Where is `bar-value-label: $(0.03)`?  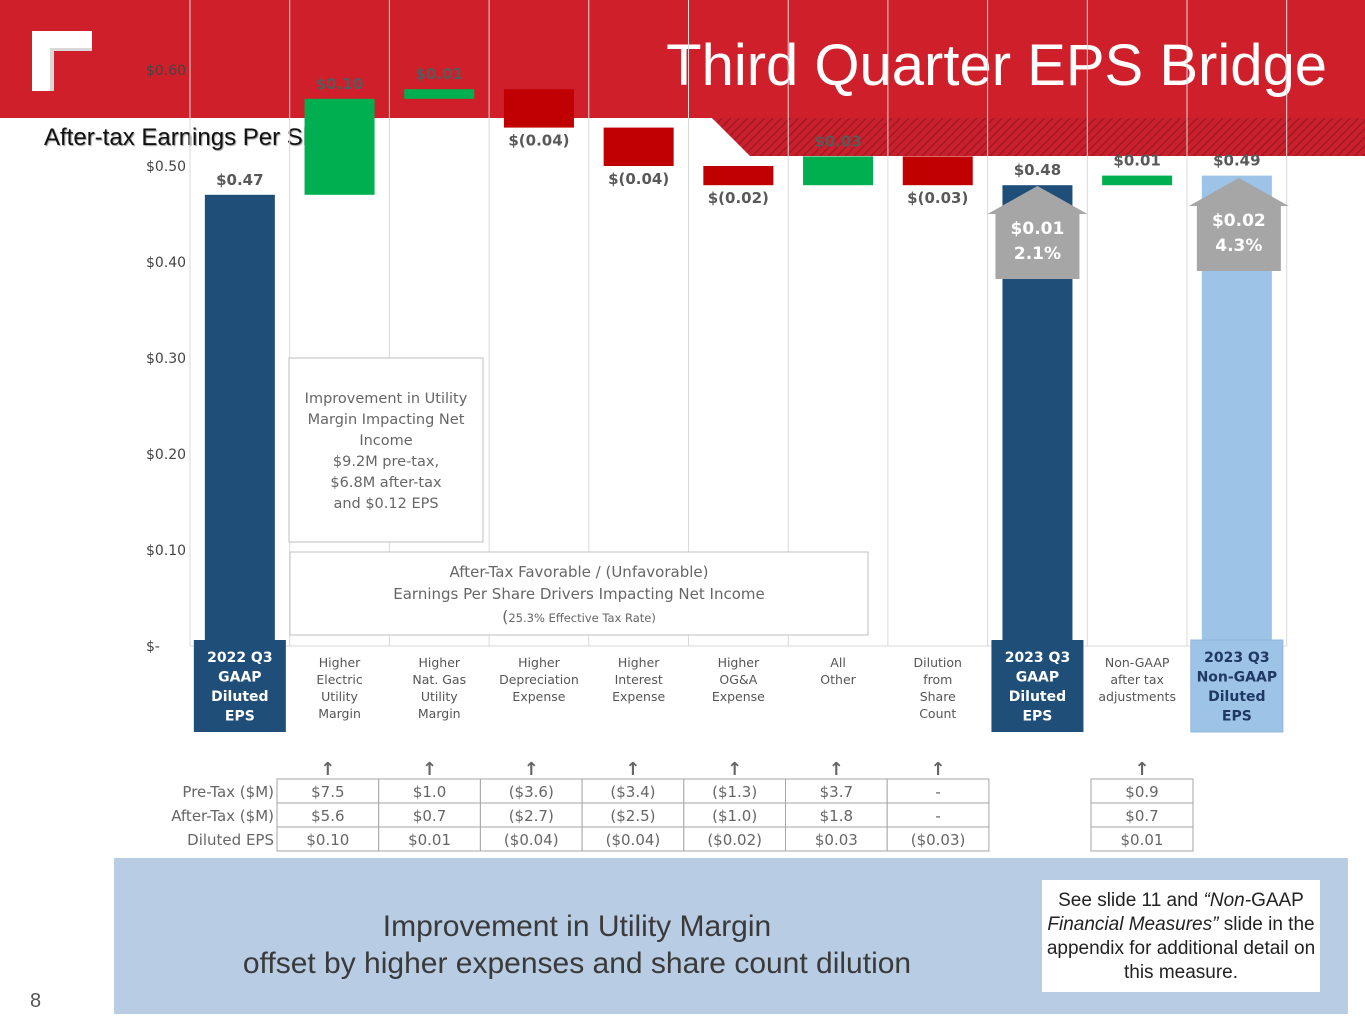
bar-value-label: $(0.03) is located at coordinates (937, 198).